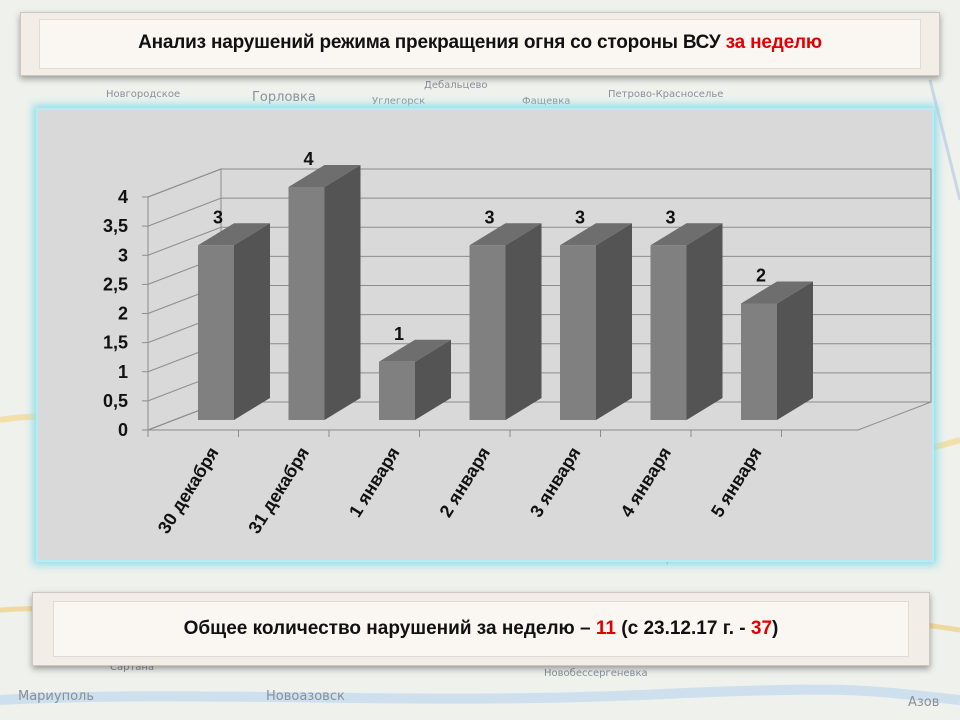  I want to click on x-tick-label: 2 января, so click(465, 482).